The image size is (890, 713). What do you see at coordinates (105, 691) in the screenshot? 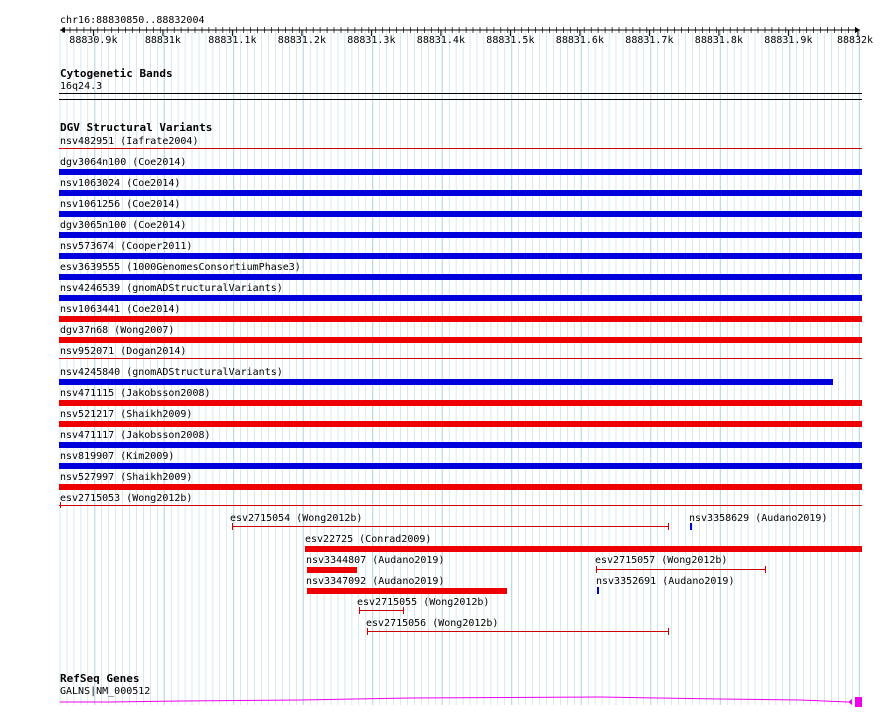
I see `refseq-gene-label: GALNS|NM_000512` at bounding box center [105, 691].